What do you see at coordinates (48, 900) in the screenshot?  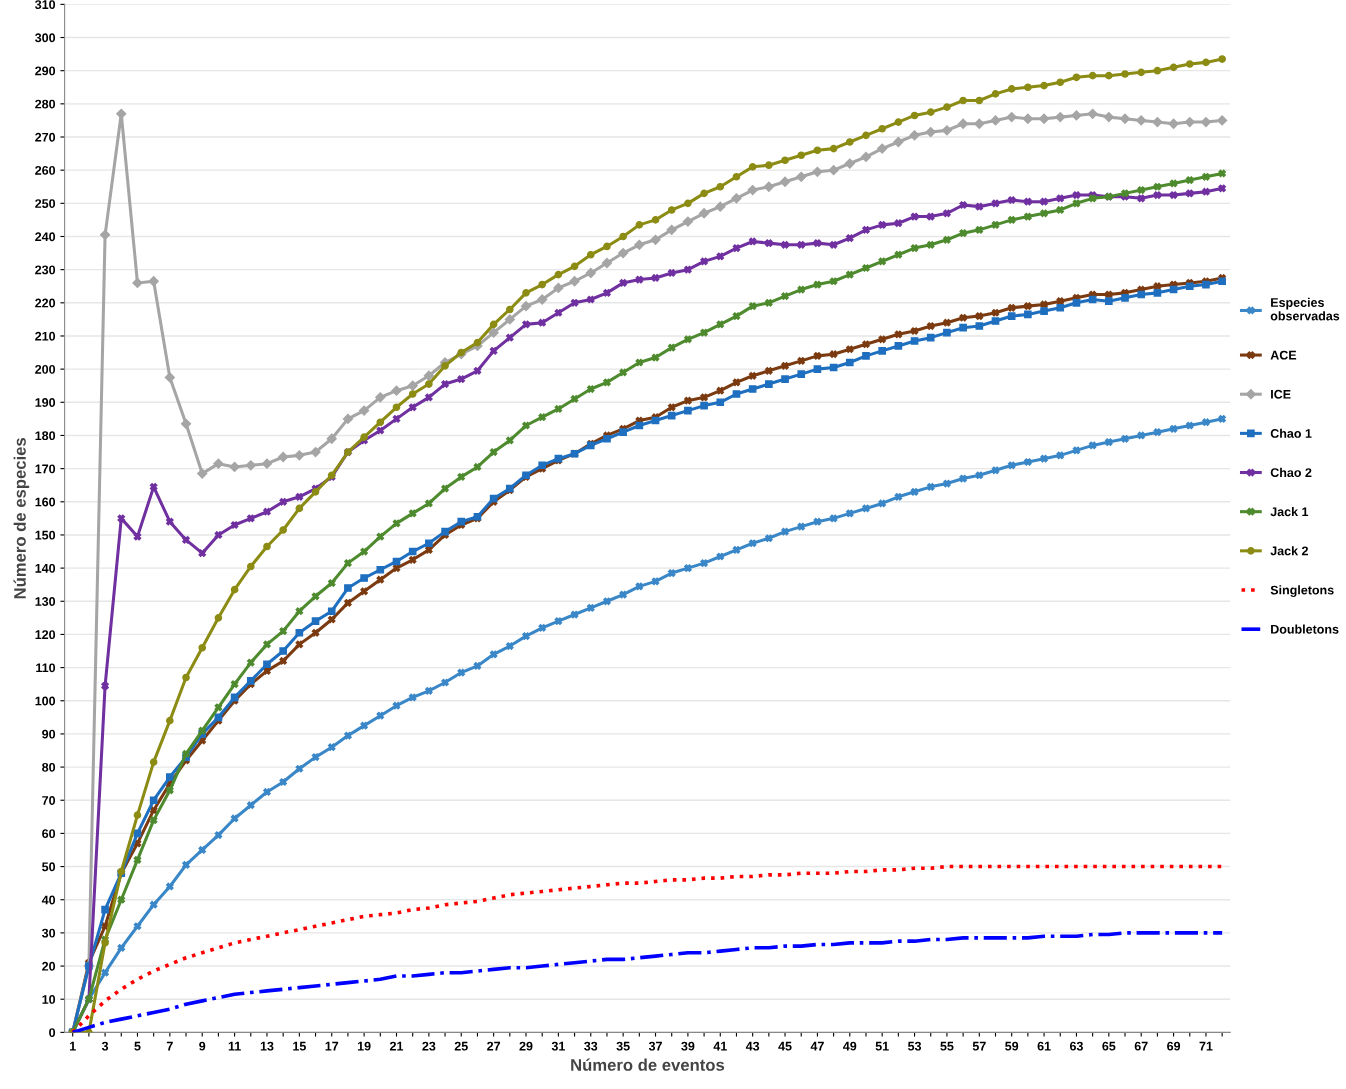 I see `y-tick-label: 40` at bounding box center [48, 900].